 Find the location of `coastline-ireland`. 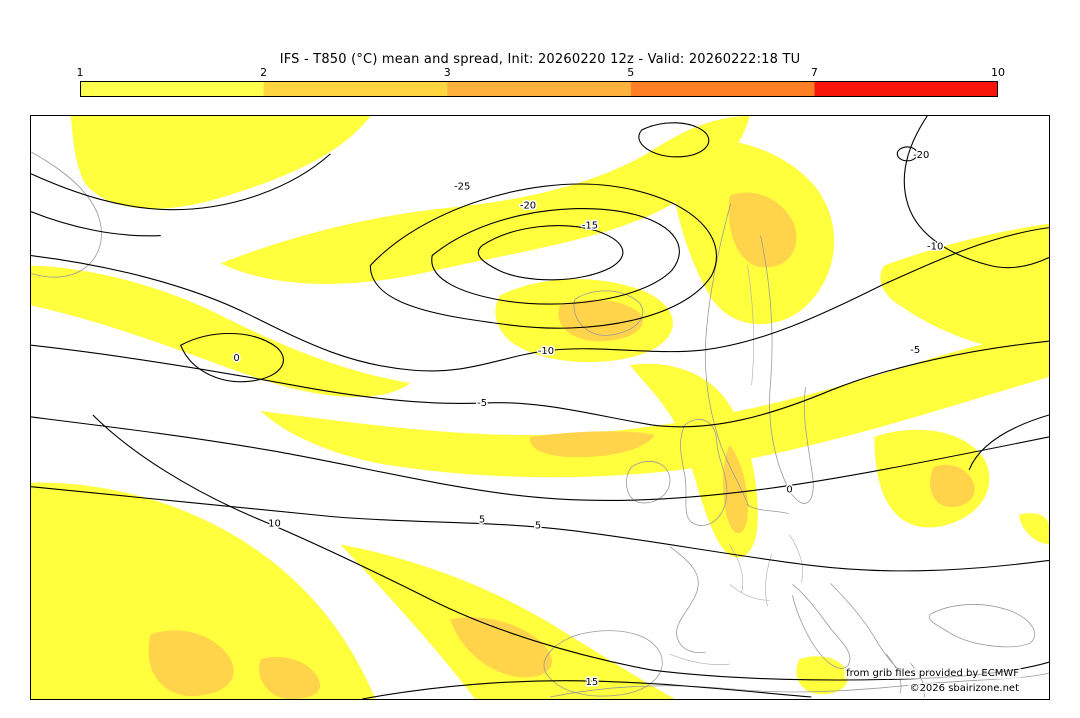

coastline-ireland is located at coordinates (648, 482).